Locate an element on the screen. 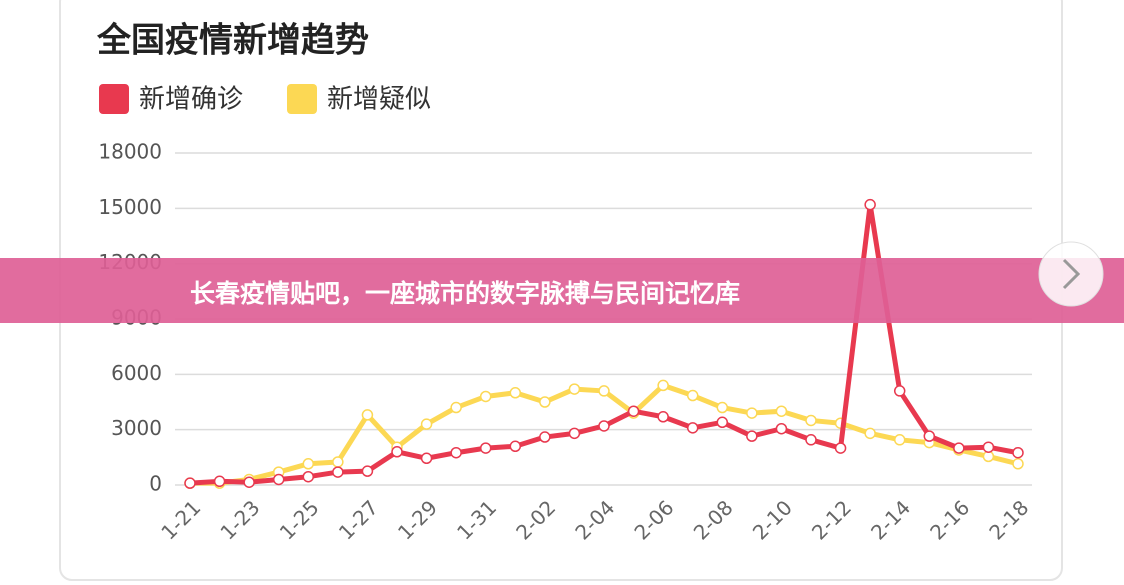 Image resolution: width=1124 pixels, height=585 pixels. chevron-icon is located at coordinates (1071, 274).